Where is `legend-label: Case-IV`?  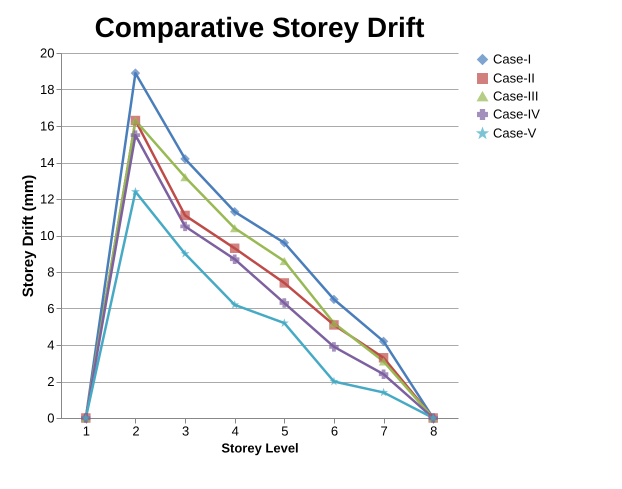 legend-label: Case-IV is located at coordinates (516, 114).